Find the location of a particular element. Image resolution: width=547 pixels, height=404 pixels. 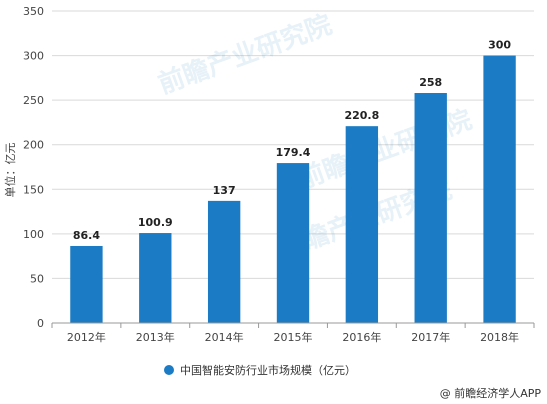

data-label: 179.4 is located at coordinates (293, 152).